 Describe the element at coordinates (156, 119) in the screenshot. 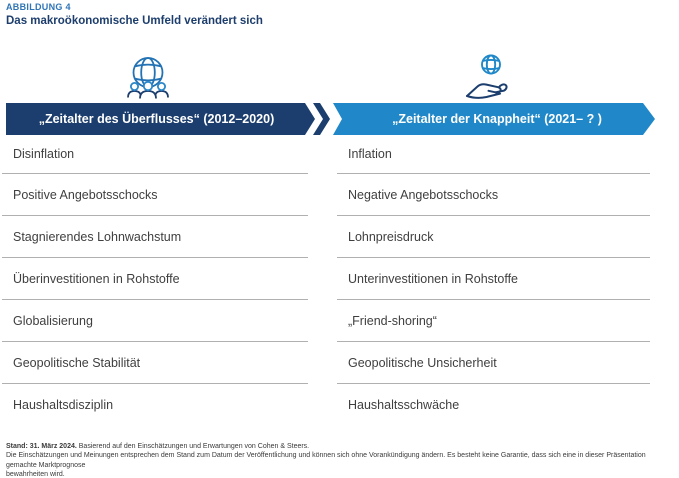

I see `header-label-abundance: „Zeitalter des Überflusses“ (2012–2020)` at that location.